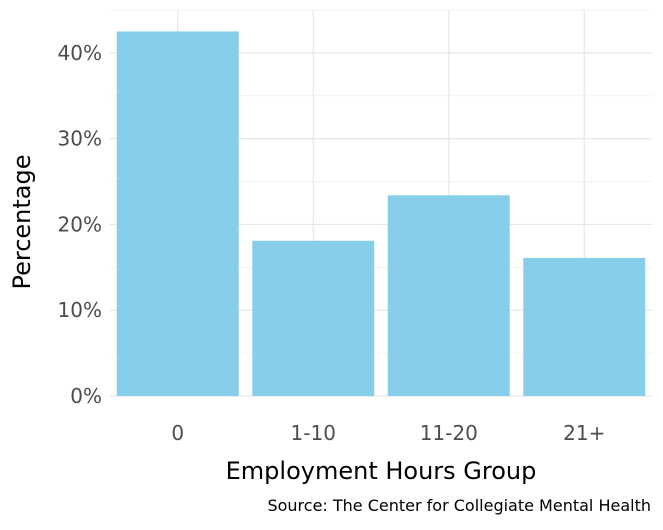 Image resolution: width=663 pixels, height=530 pixels. I want to click on x-tick-label: 21+, so click(584, 433).